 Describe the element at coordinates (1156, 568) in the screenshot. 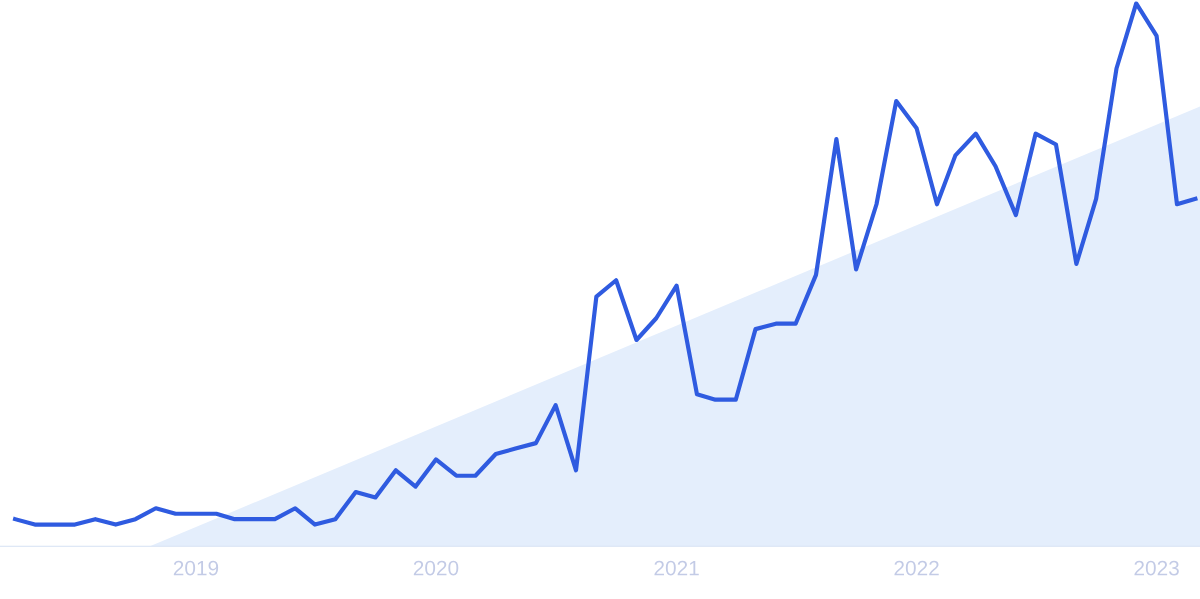

I see `x-tick-label: 2023` at that location.